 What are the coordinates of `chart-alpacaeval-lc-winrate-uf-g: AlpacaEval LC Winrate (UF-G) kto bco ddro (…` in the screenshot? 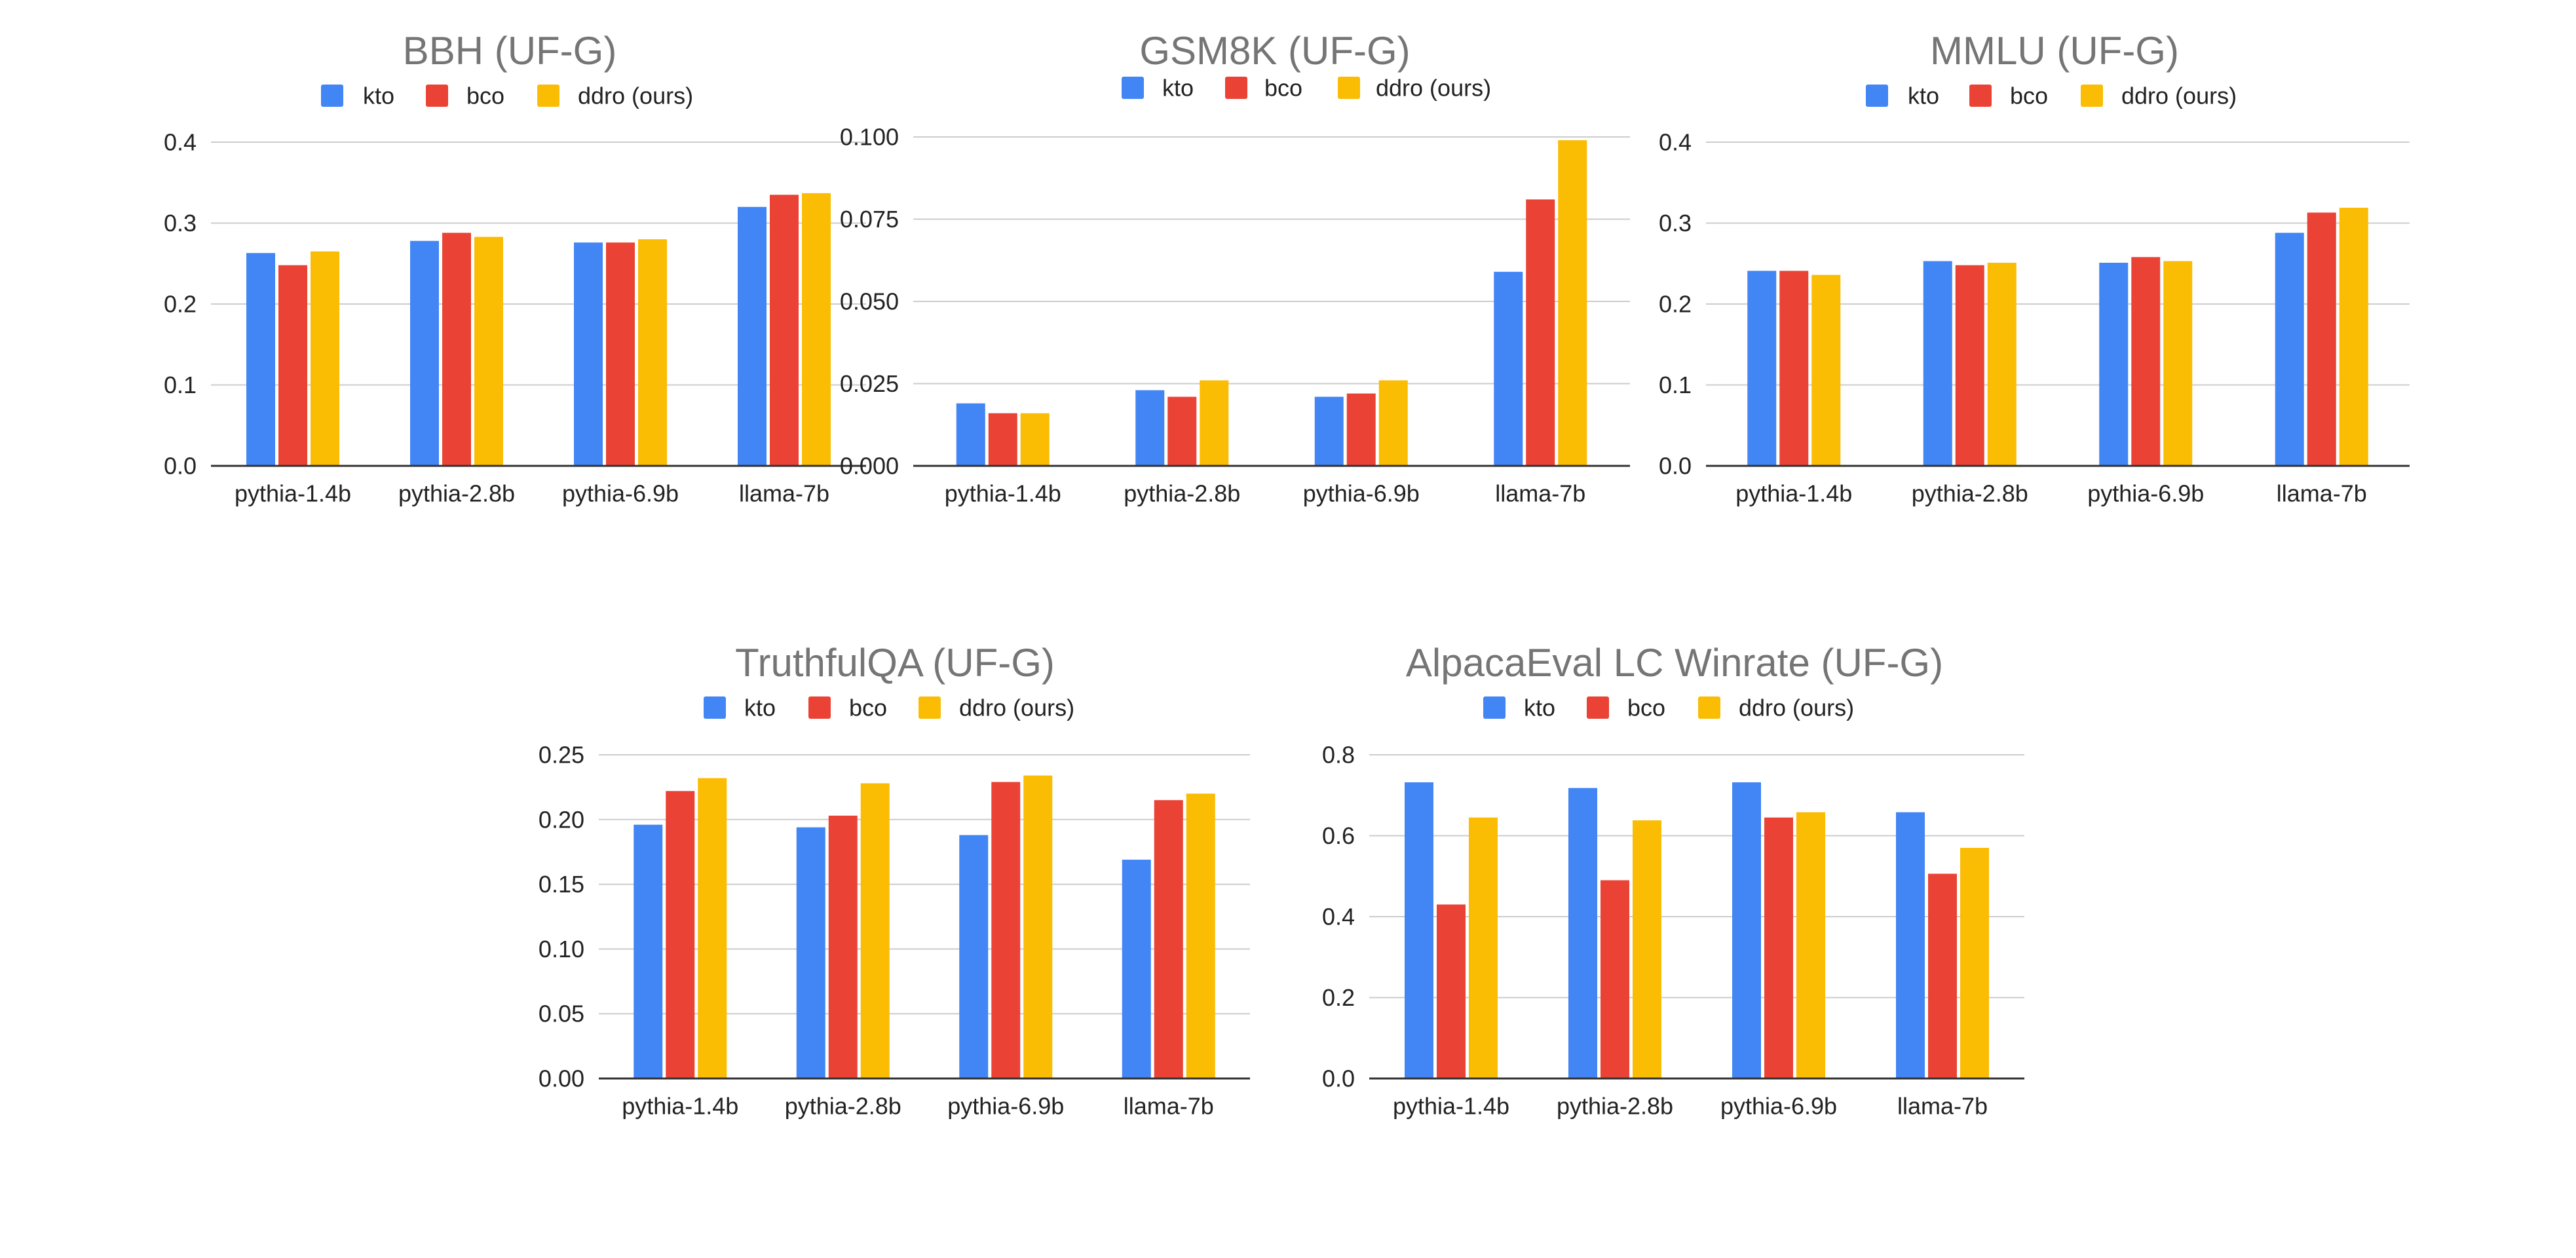 It's located at (1673, 880).